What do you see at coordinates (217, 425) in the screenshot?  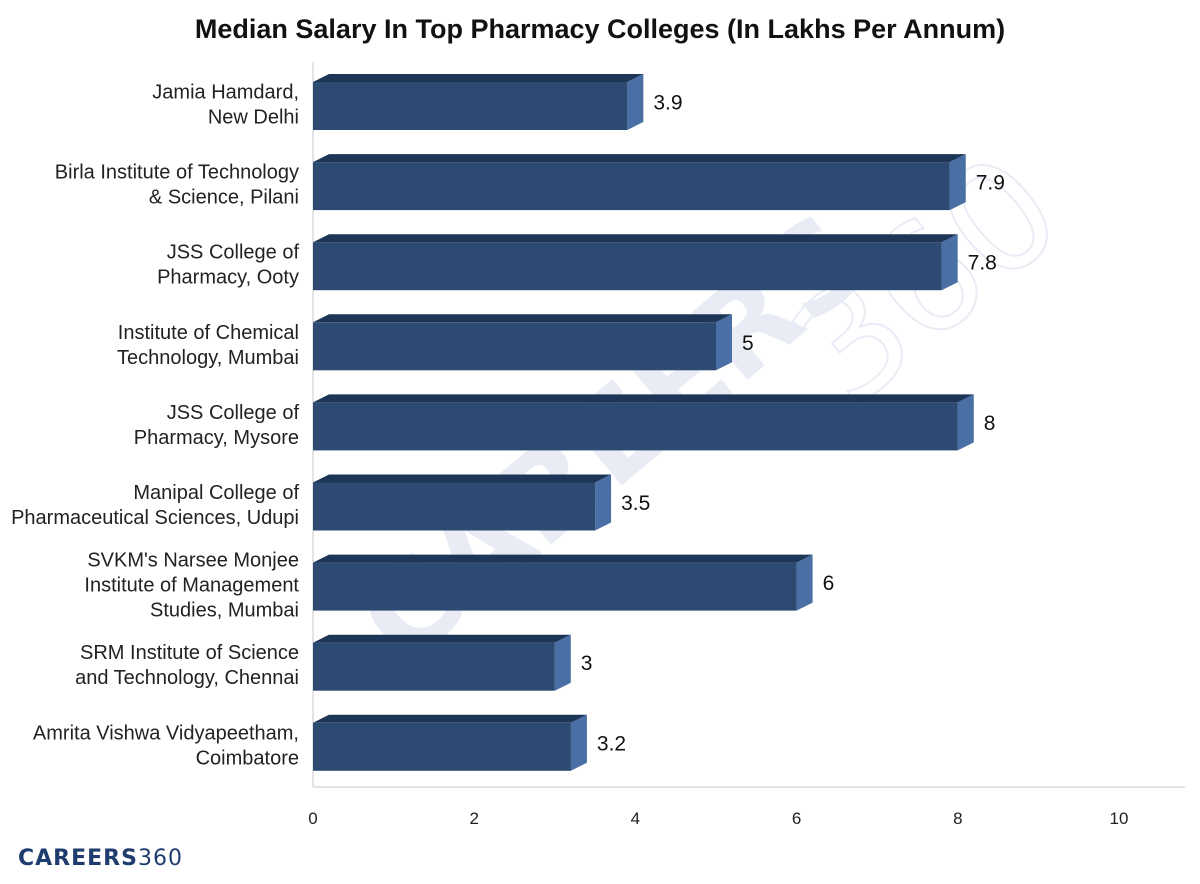 I see `category-label: JSS College of Pharmacy, Mysore` at bounding box center [217, 425].